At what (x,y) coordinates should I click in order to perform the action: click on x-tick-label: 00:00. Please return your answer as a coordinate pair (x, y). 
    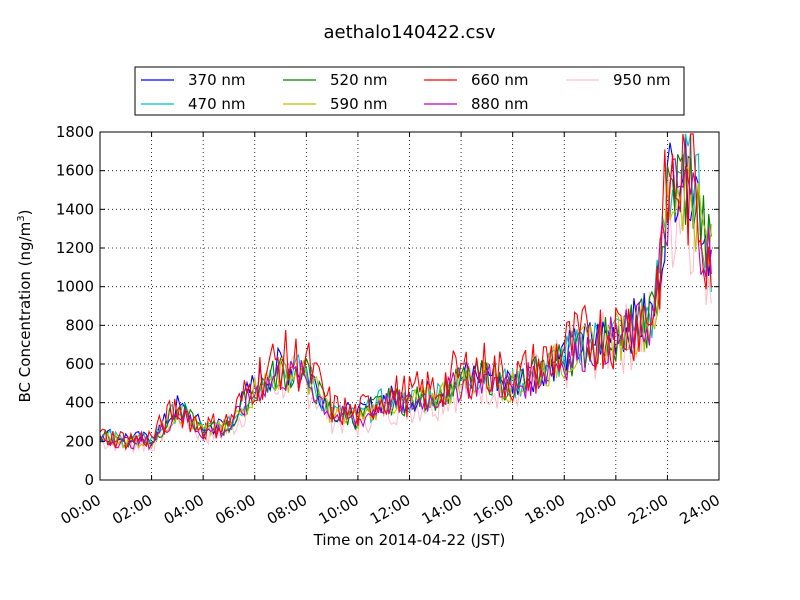
    Looking at the image, I should click on (81, 509).